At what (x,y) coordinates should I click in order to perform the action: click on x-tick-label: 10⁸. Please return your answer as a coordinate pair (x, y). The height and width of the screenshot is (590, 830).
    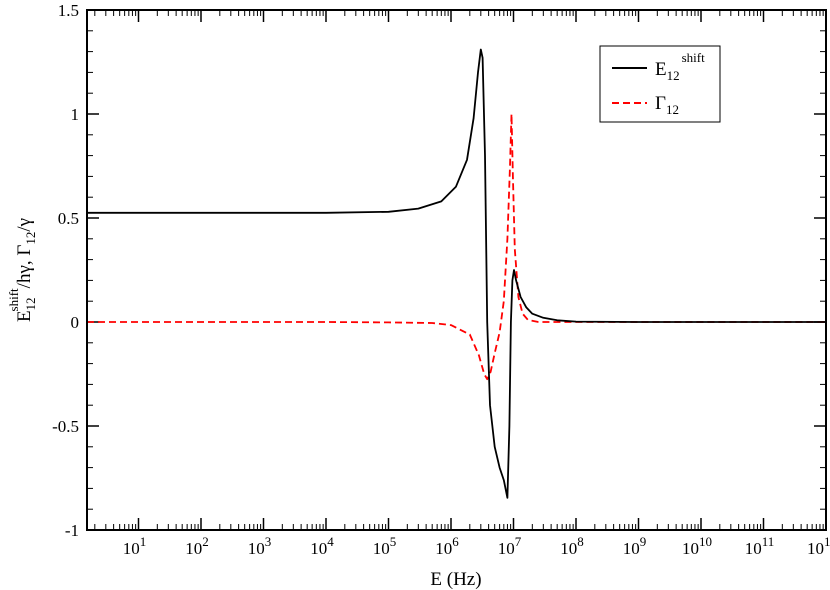
    Looking at the image, I should click on (572, 546).